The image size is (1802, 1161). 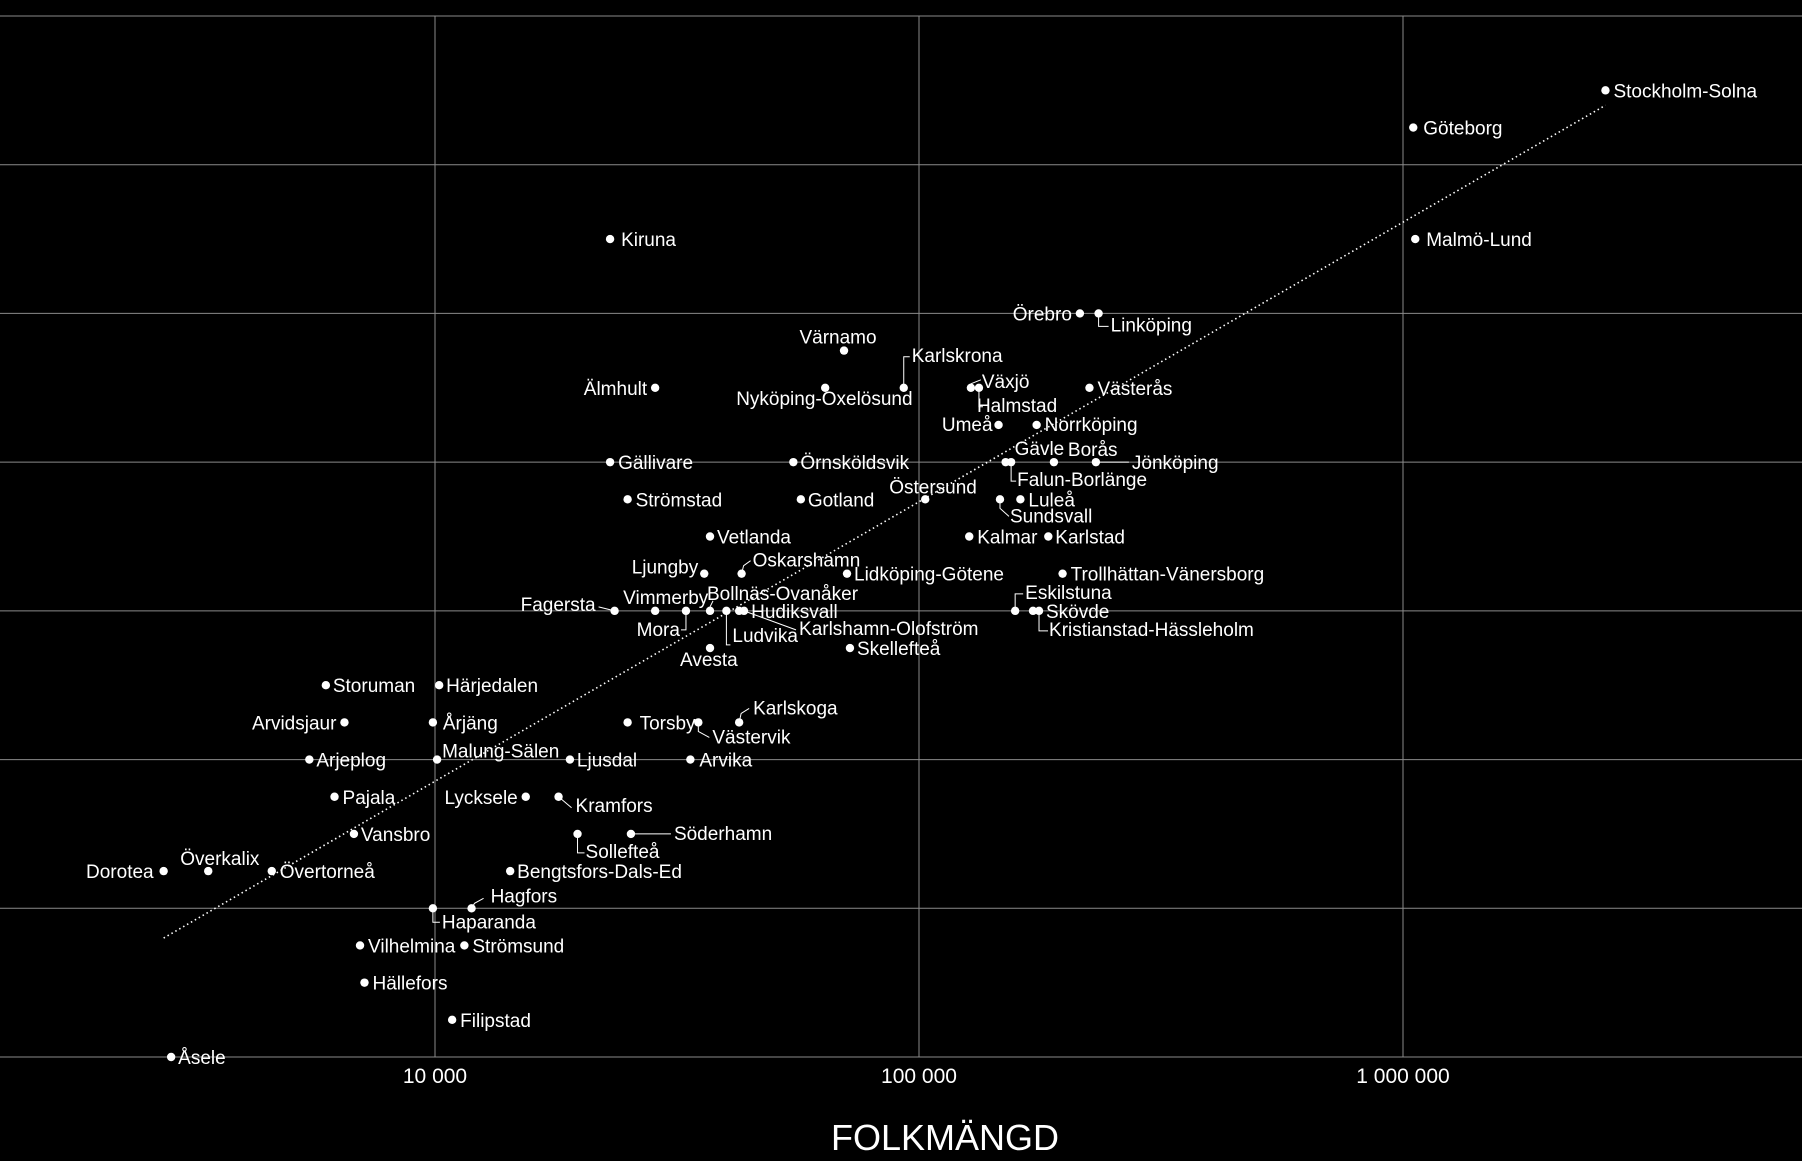 I want to click on label-kramfors: Kramfors, so click(x=614, y=806).